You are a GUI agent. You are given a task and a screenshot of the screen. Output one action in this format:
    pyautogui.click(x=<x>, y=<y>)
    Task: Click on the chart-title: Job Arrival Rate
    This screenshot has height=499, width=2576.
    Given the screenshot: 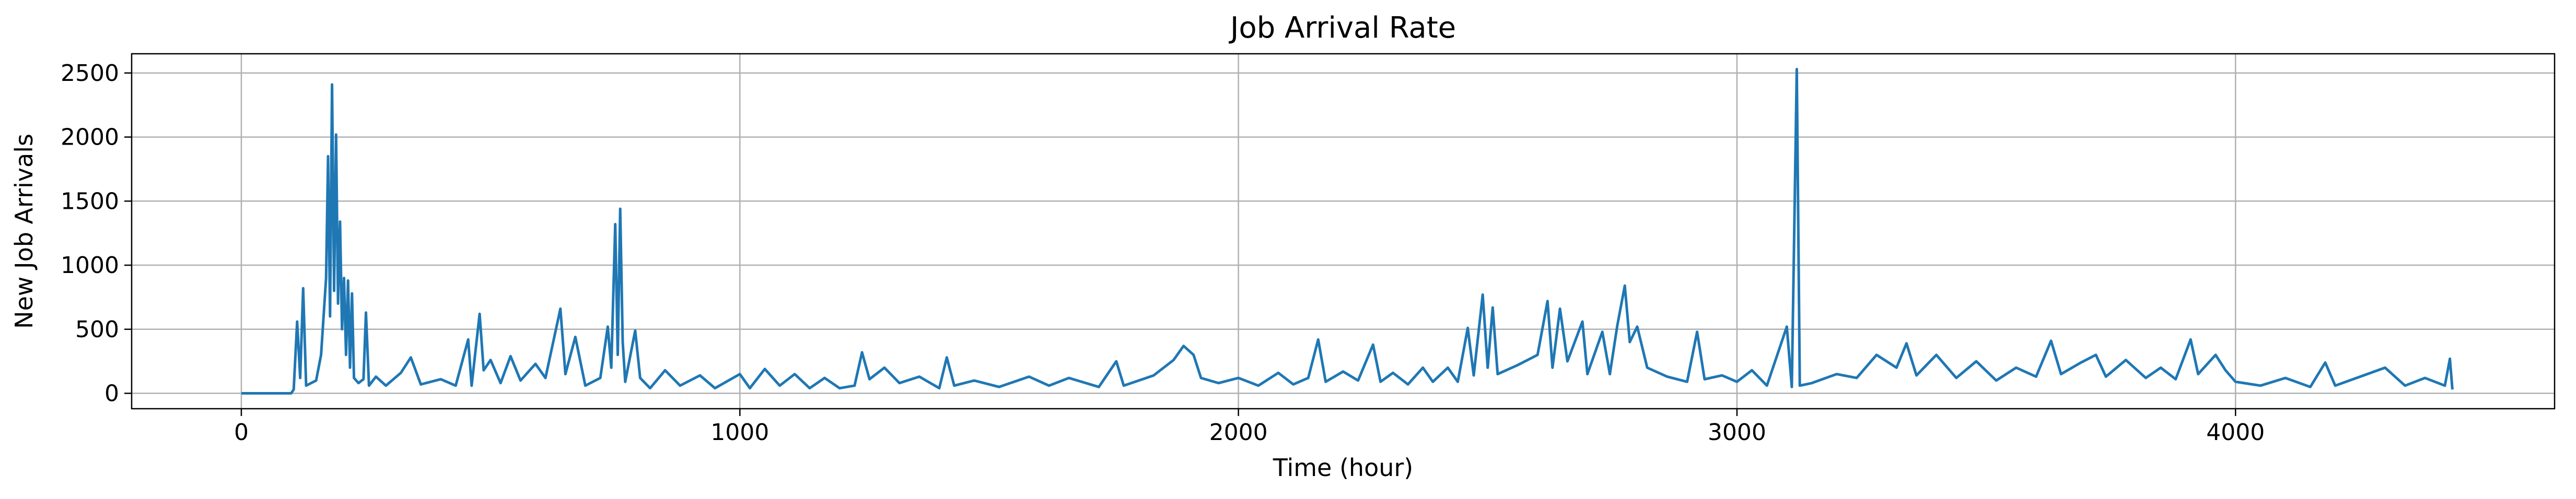 What is the action you would take?
    pyautogui.click(x=1342, y=28)
    